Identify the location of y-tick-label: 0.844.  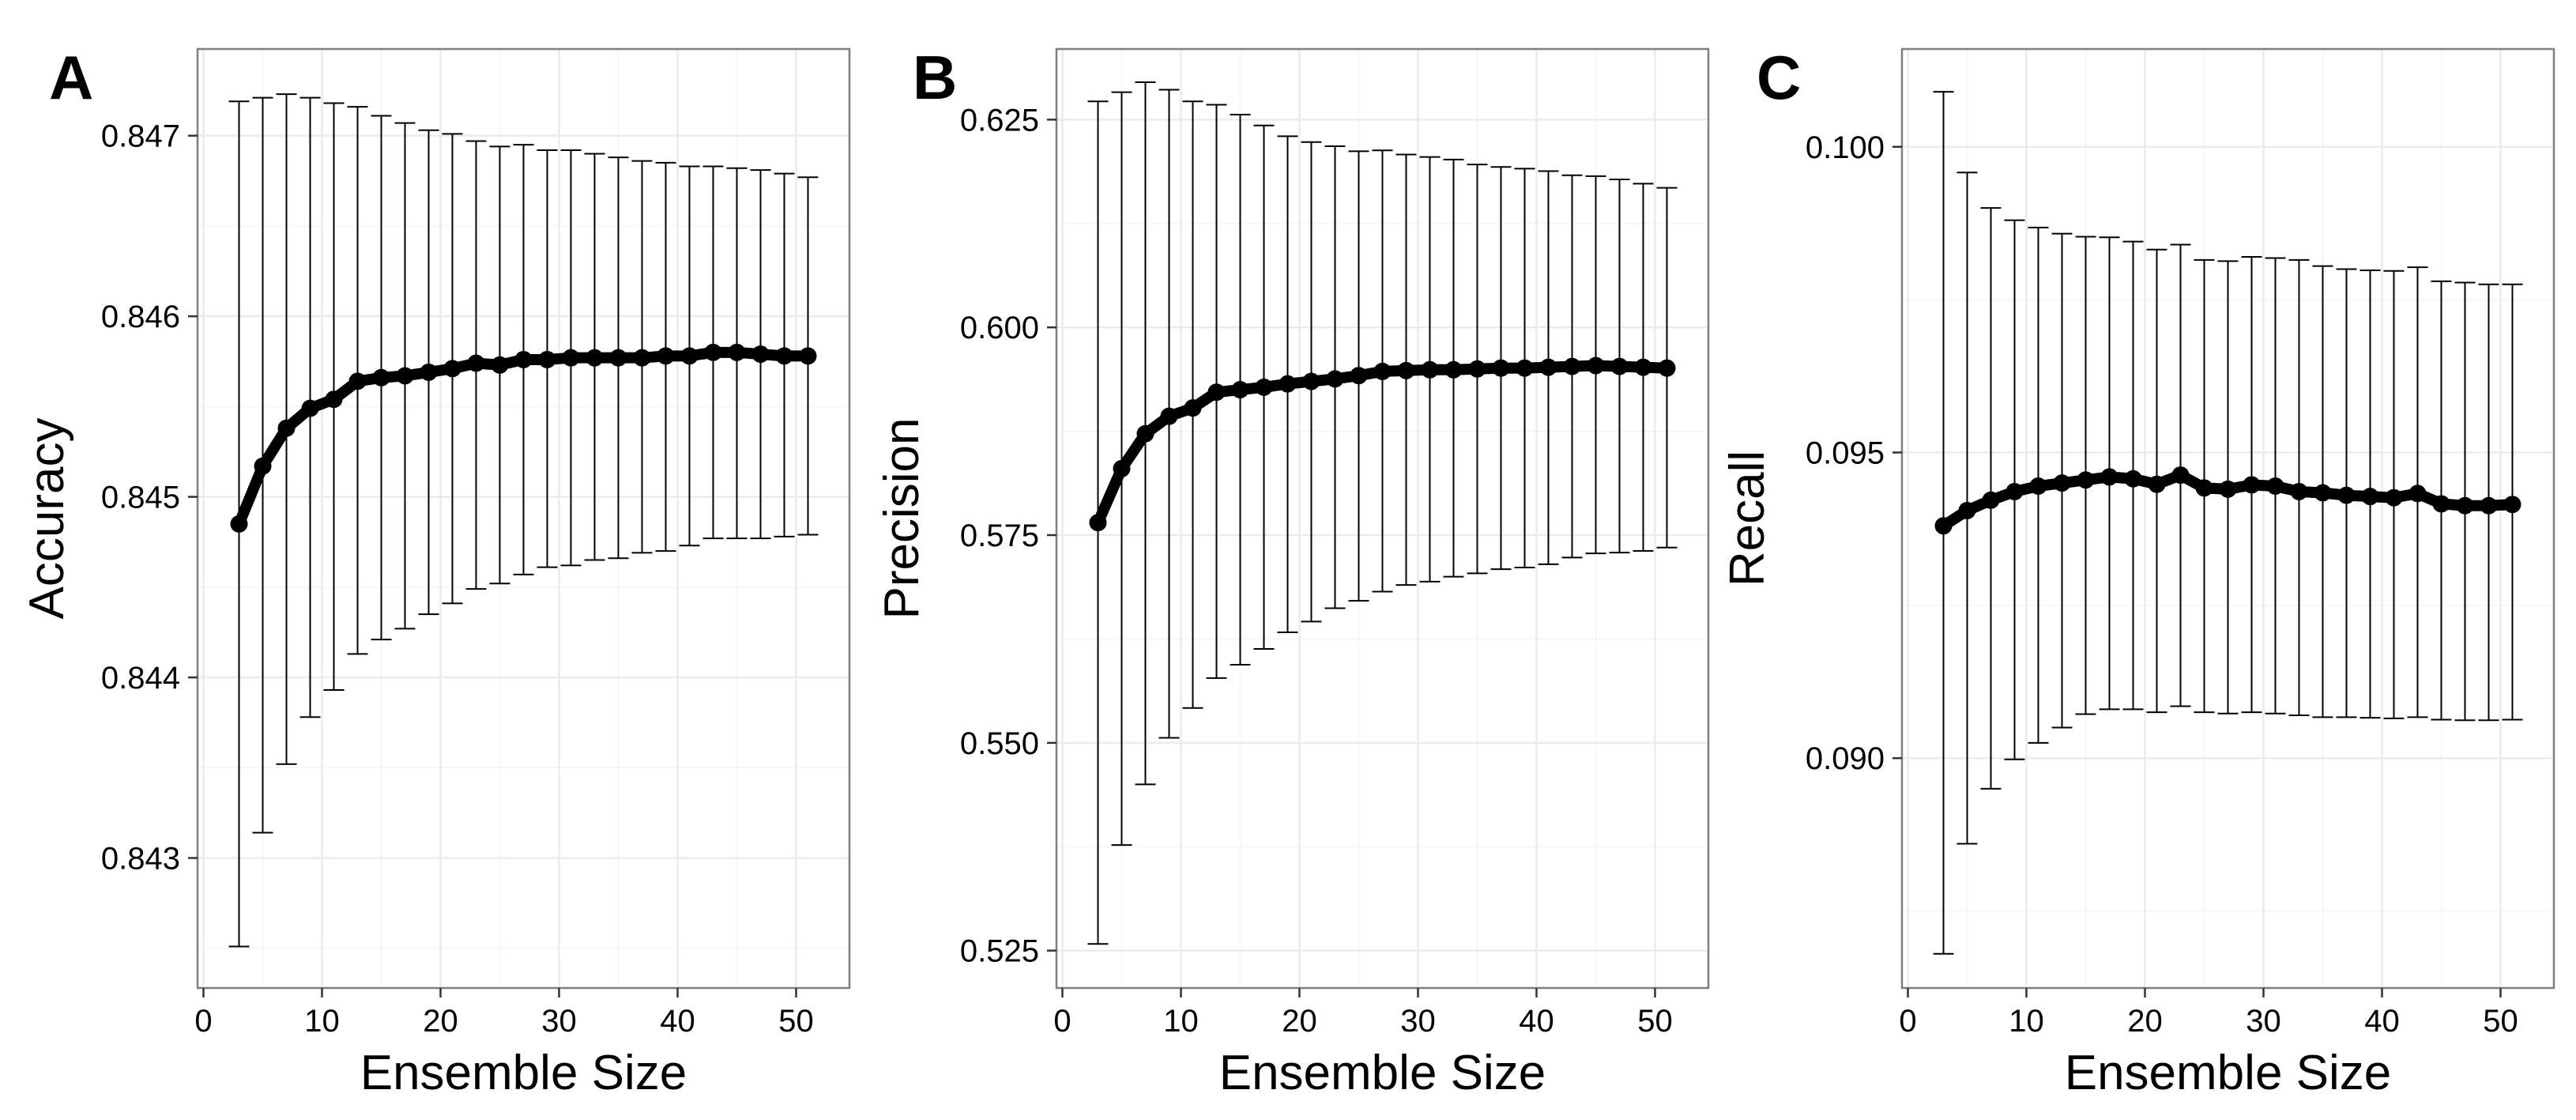
(140, 679).